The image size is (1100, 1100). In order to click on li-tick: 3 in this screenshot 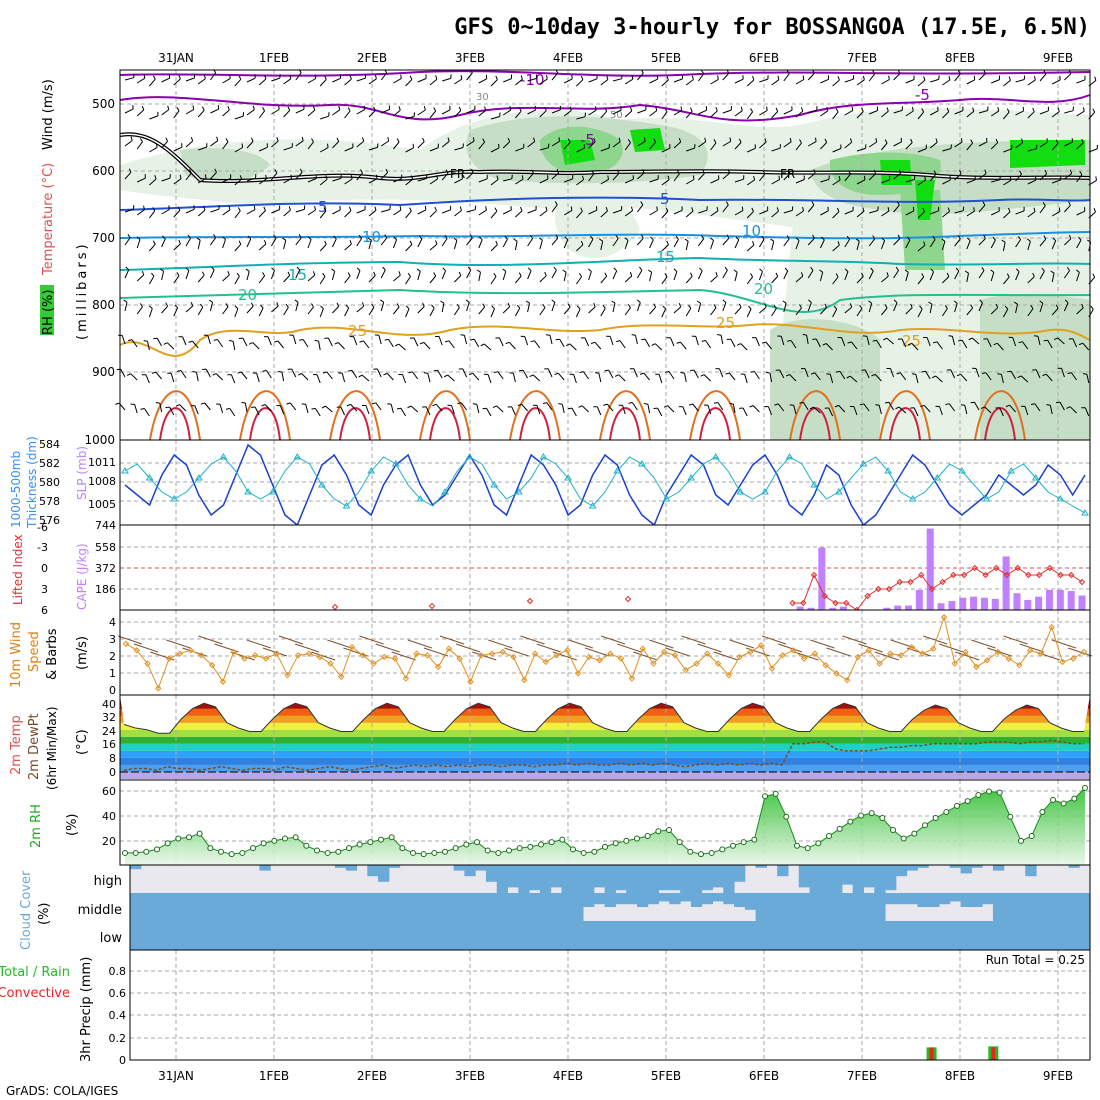, I will do `click(44, 589)`.